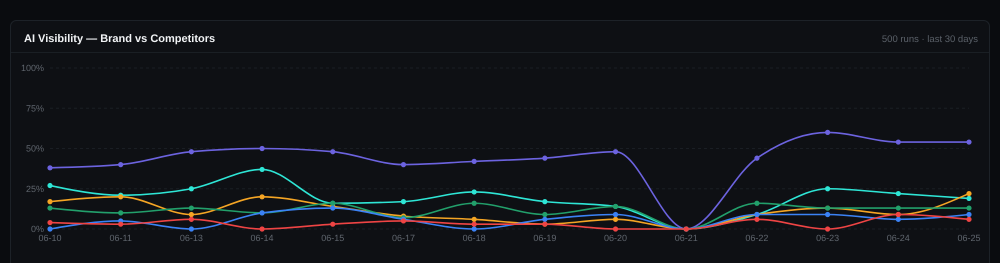 Image resolution: width=1000 pixels, height=263 pixels. Describe the element at coordinates (969, 238) in the screenshot. I see `x-tick-label: 06-25` at that location.